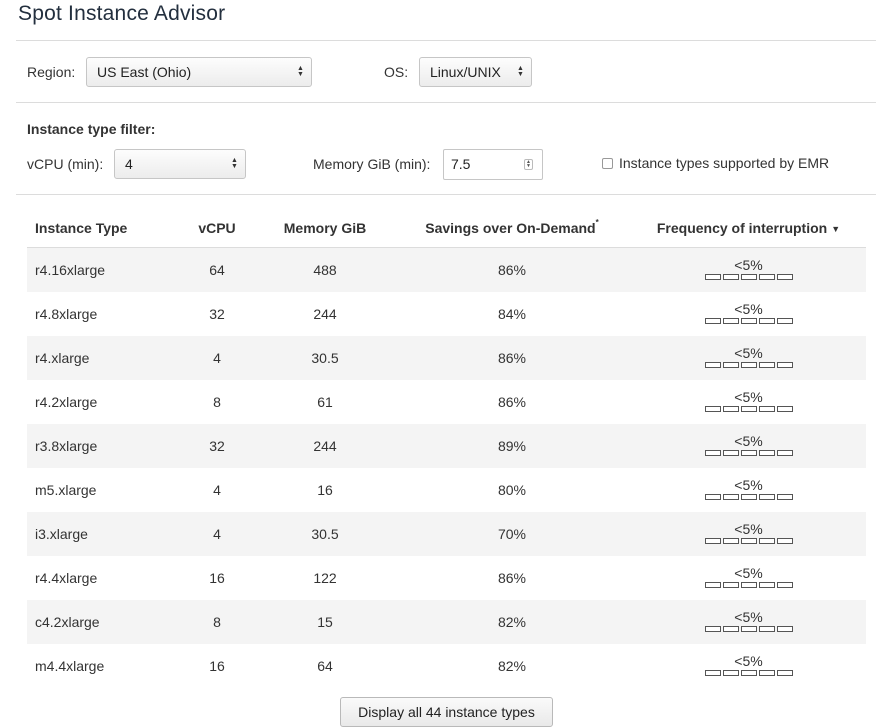 The image size is (887, 727). What do you see at coordinates (446, 102) in the screenshot?
I see `divider` at bounding box center [446, 102].